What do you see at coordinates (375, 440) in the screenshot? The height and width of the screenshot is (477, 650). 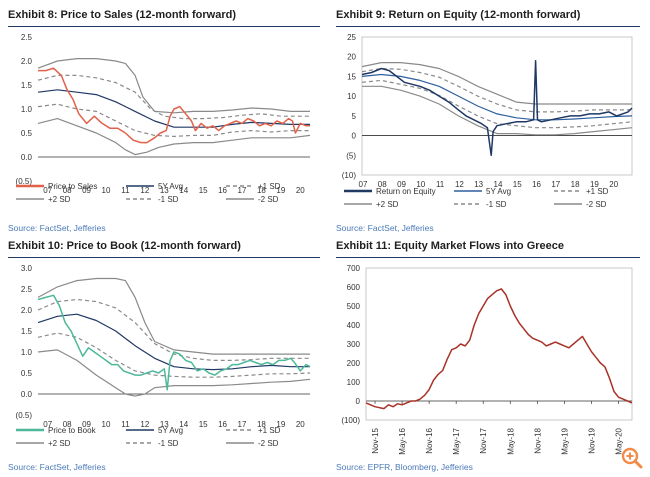 I see `x-tick-label: Nov-15` at bounding box center [375, 440].